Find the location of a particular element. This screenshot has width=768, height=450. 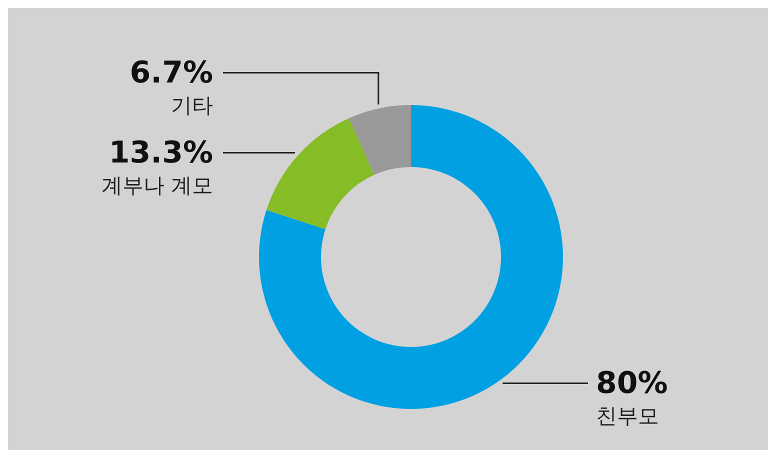

data-label: 13.3% is located at coordinates (160, 153).